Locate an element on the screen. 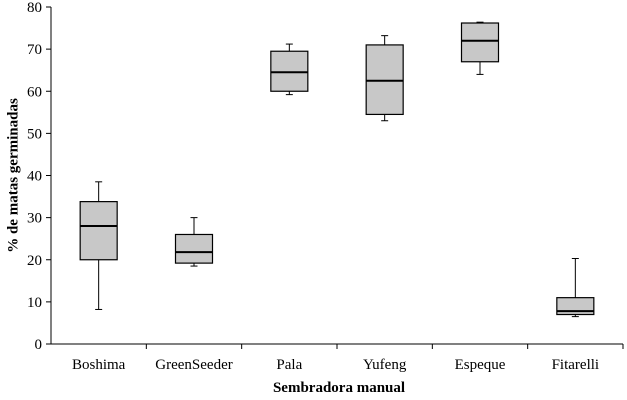 The image size is (627, 400). box-yufeng is located at coordinates (384, 78).